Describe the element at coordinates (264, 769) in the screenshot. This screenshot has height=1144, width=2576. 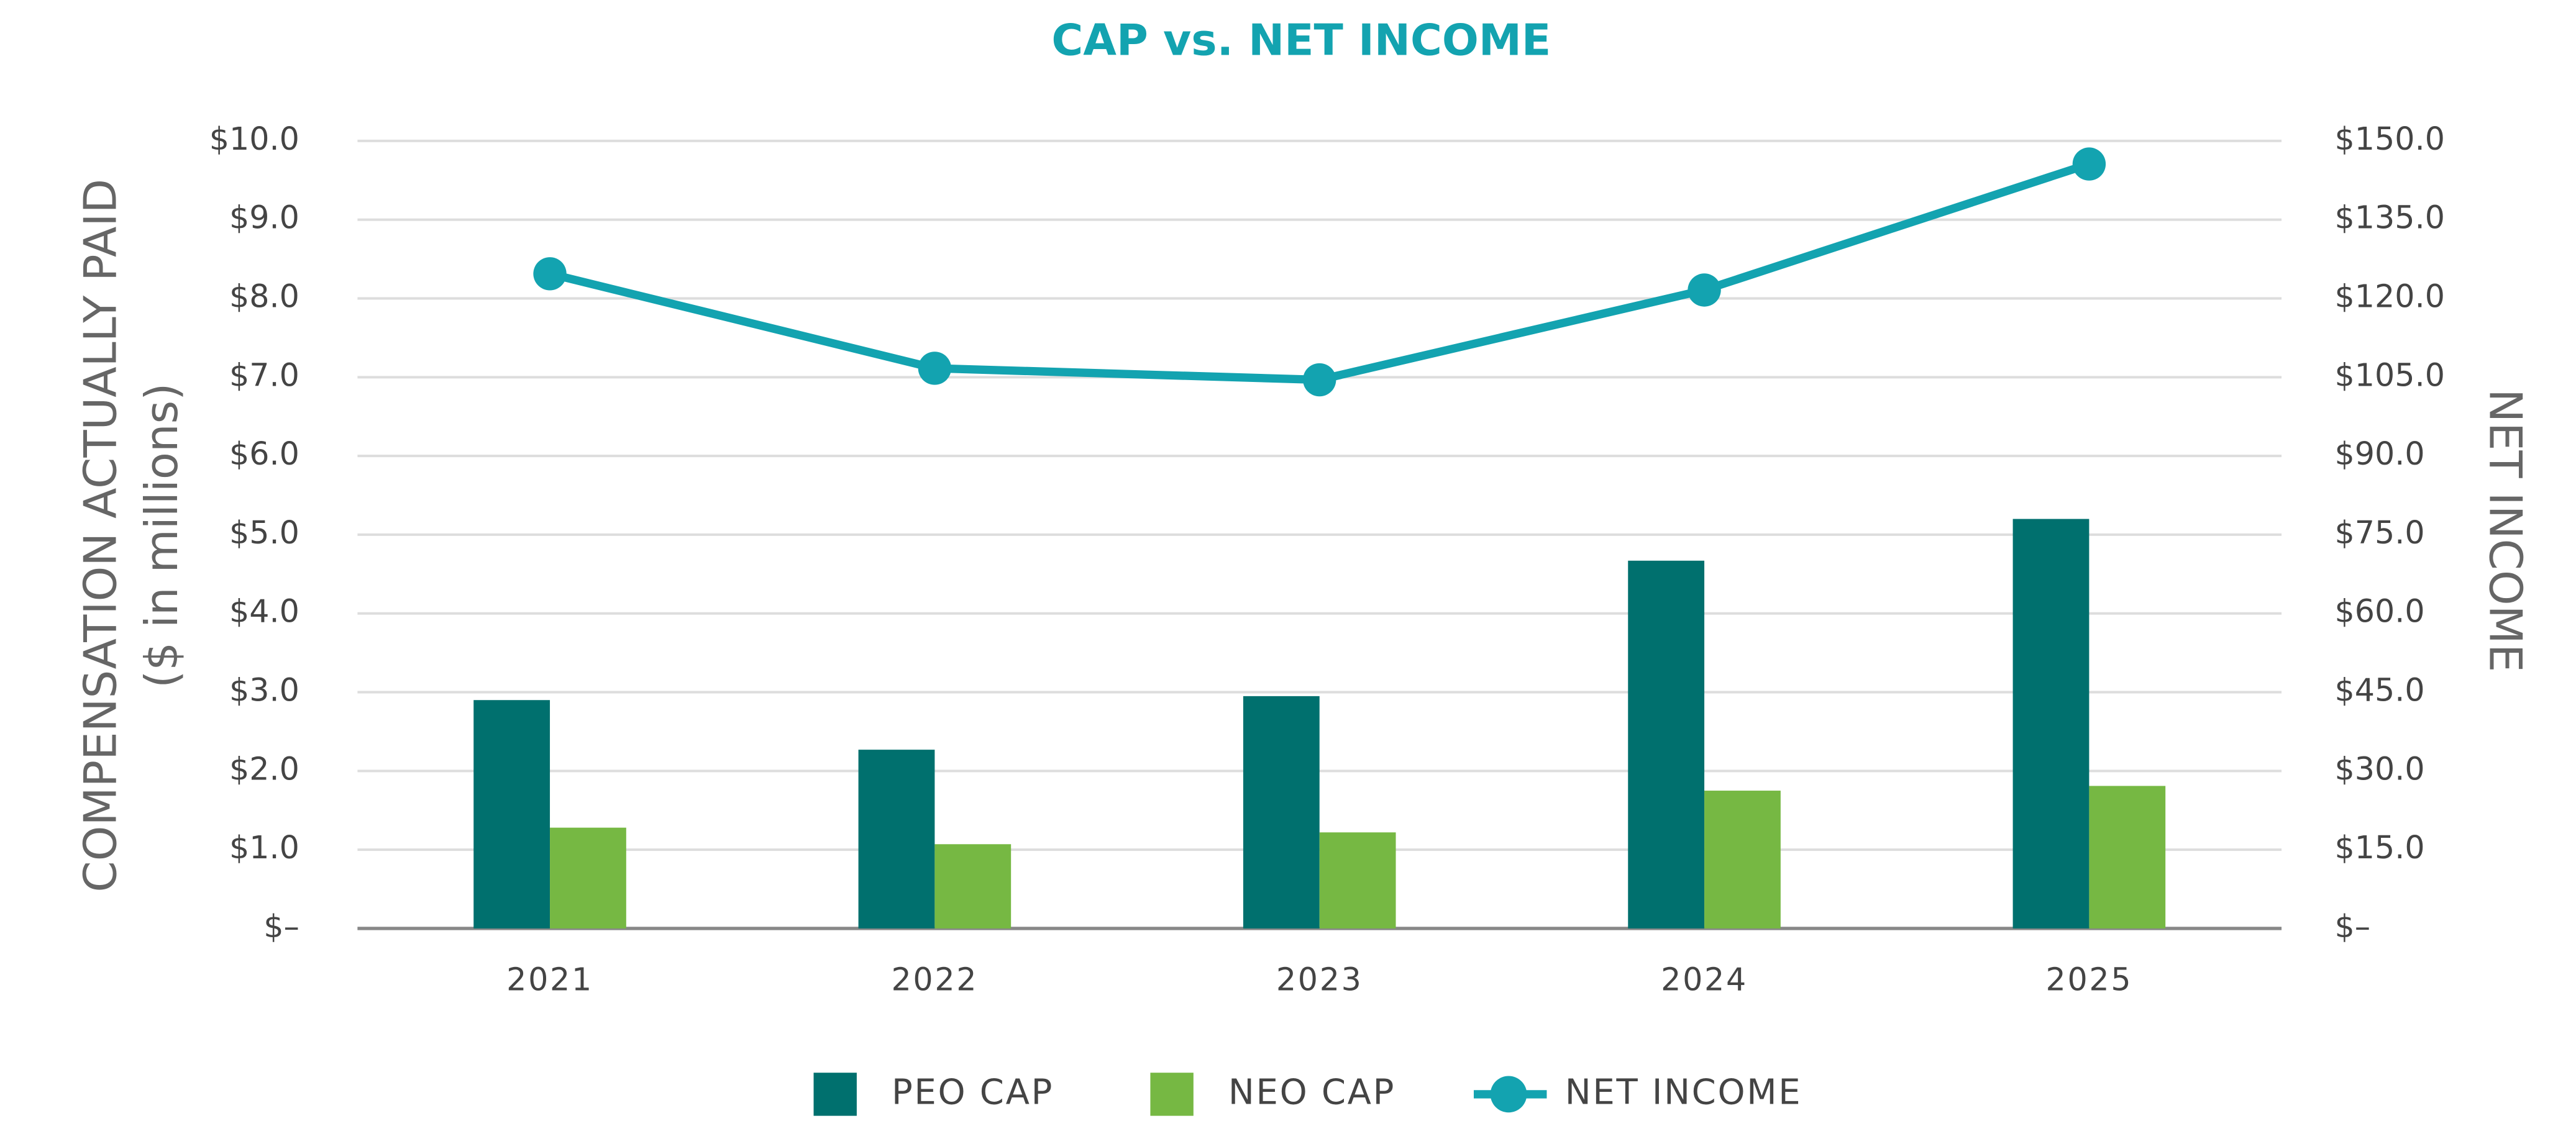
I see `y-tick-label: $2.0` at that location.